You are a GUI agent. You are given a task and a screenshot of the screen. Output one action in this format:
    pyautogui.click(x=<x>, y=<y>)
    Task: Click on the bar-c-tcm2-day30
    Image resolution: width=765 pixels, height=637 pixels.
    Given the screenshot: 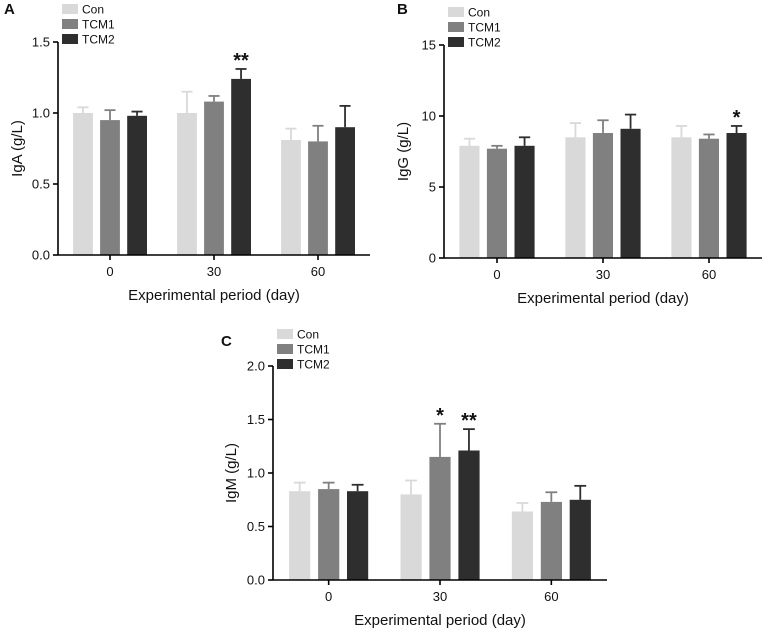 What is the action you would take?
    pyautogui.click(x=469, y=515)
    